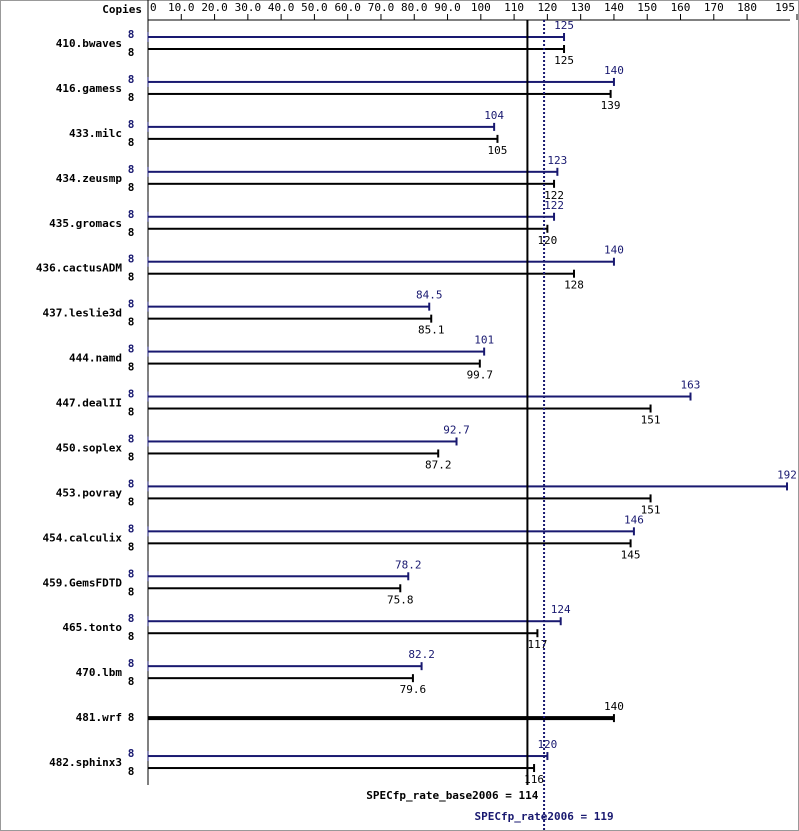  What do you see at coordinates (85, 223) in the screenshot?
I see `category-label: 435.gromacs` at bounding box center [85, 223].